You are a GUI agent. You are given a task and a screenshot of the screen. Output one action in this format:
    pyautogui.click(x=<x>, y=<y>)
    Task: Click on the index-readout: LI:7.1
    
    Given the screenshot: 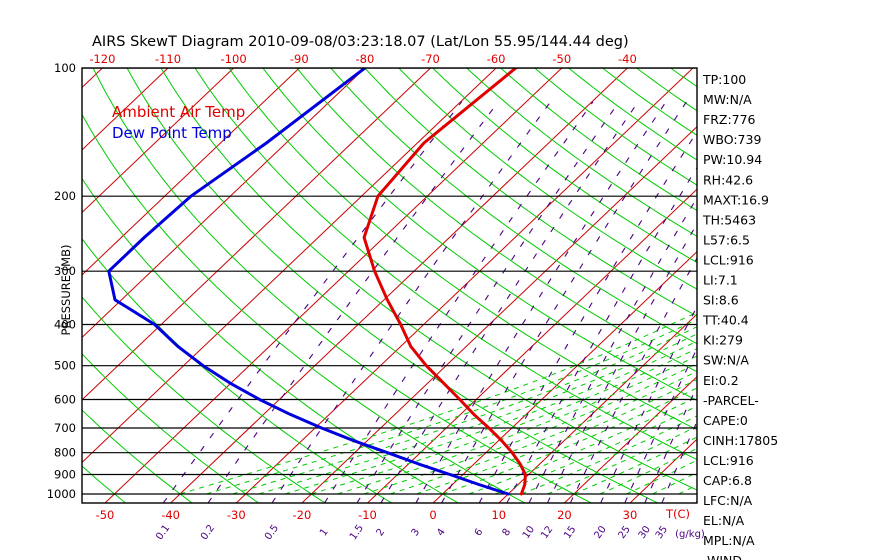 What is the action you would take?
    pyautogui.click(x=720, y=280)
    